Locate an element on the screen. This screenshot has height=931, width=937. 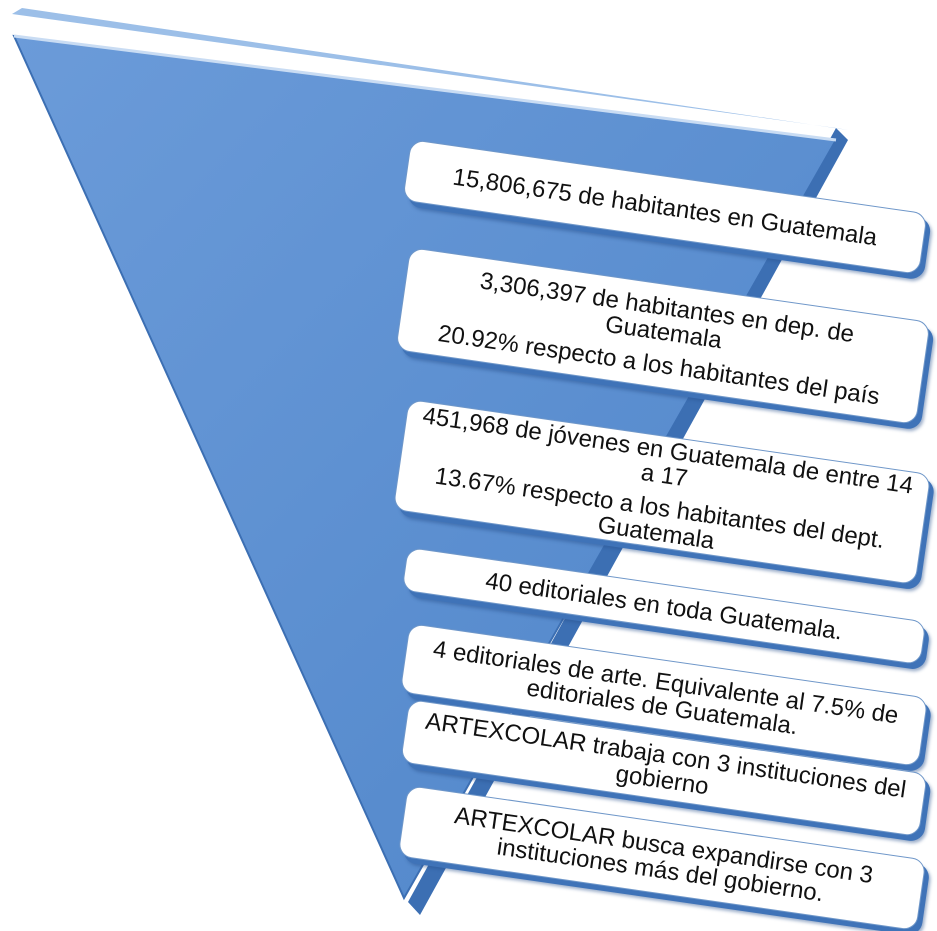
funnel-top-rim is located at coordinates (430, 69).